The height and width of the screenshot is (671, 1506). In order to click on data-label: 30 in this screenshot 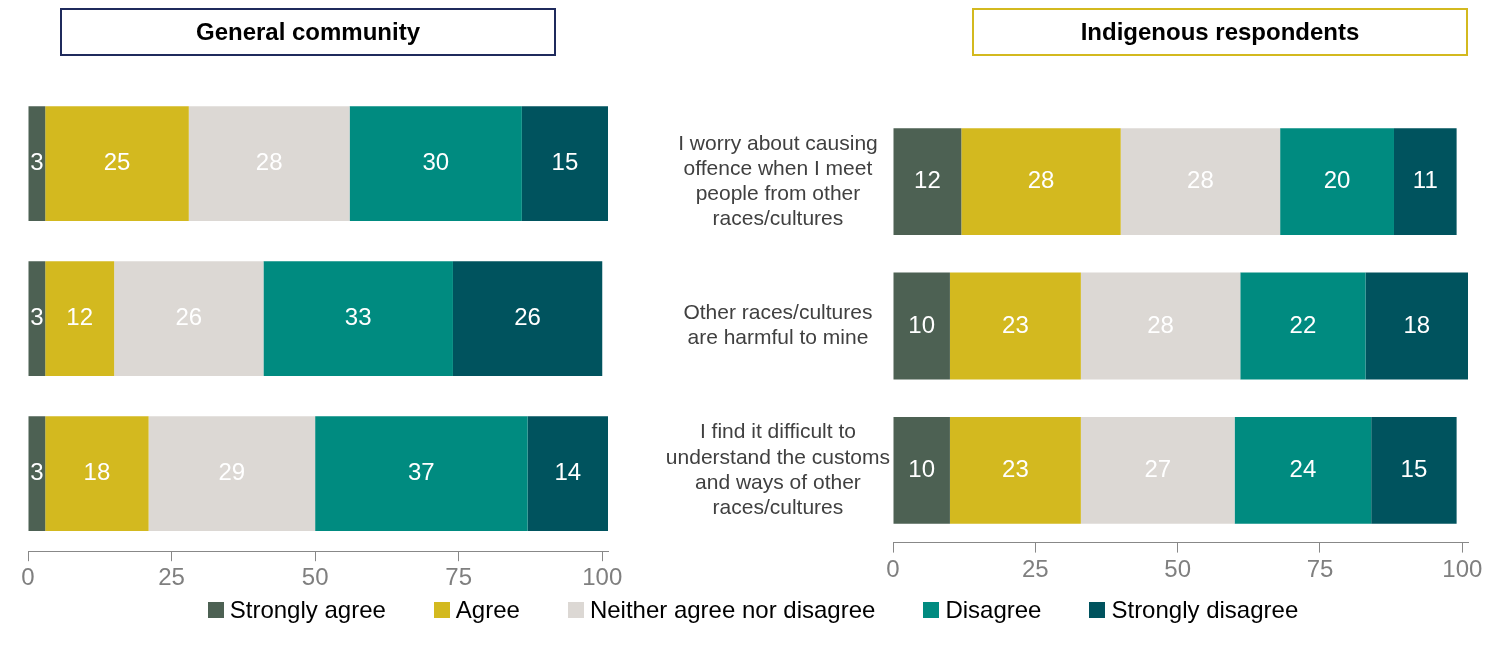, I will do `click(436, 162)`.